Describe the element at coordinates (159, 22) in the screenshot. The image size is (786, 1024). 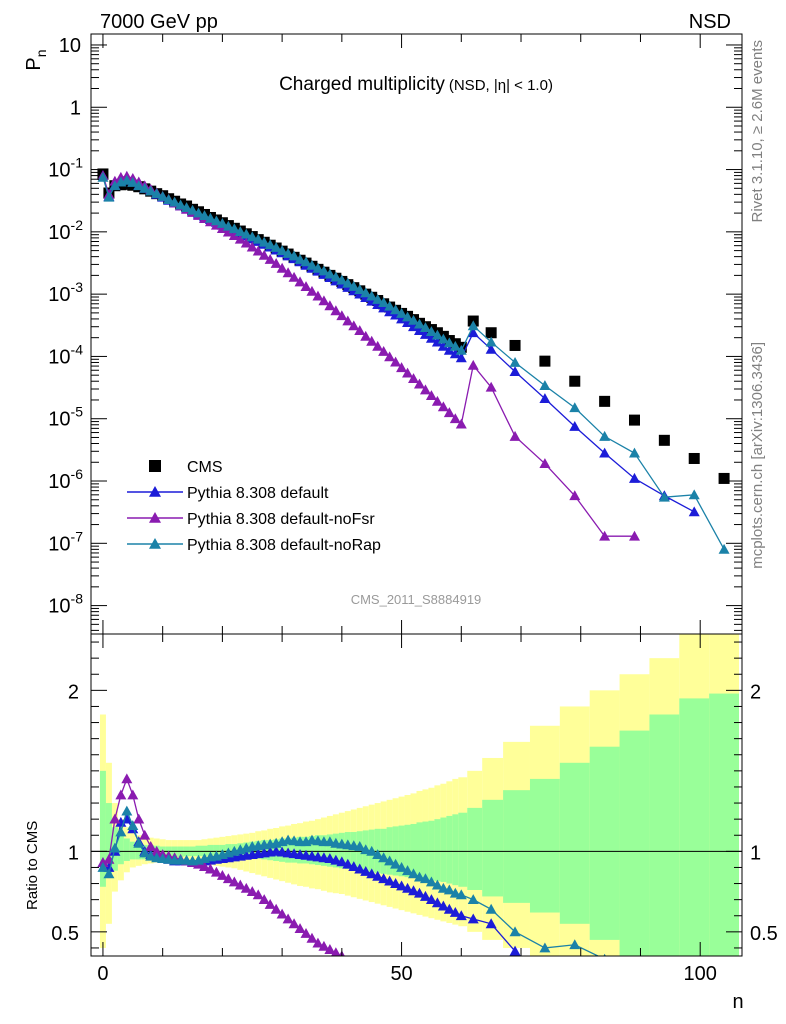
I see `beam-label: 7000 GeV pp` at that location.